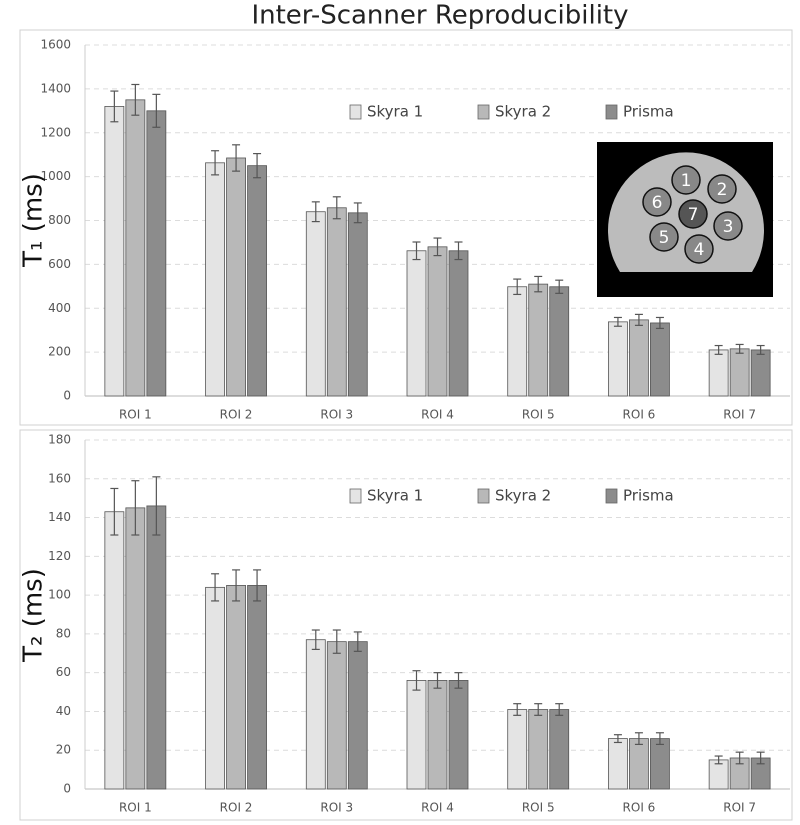 The height and width of the screenshot is (825, 800). I want to click on roi-label: 7, so click(693, 215).